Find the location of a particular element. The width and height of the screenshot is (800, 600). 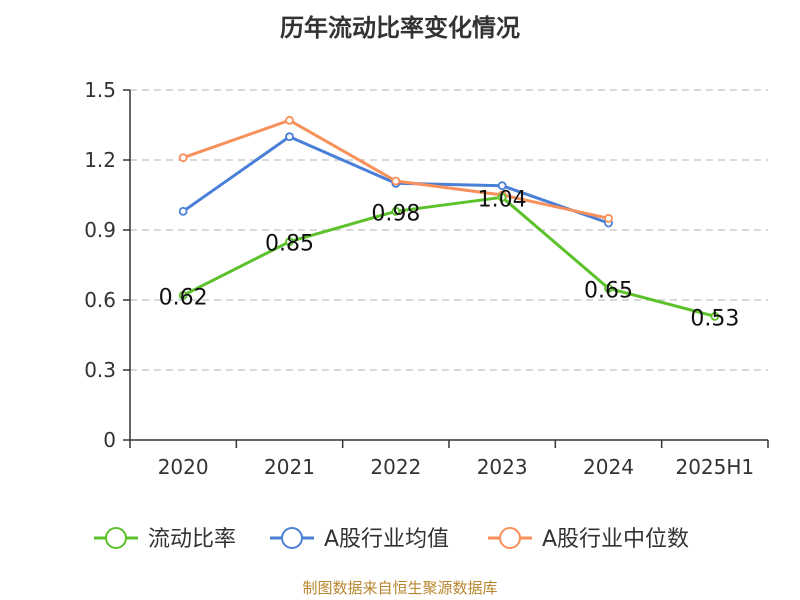

y-tick-label: 1.5 is located at coordinates (100, 90).